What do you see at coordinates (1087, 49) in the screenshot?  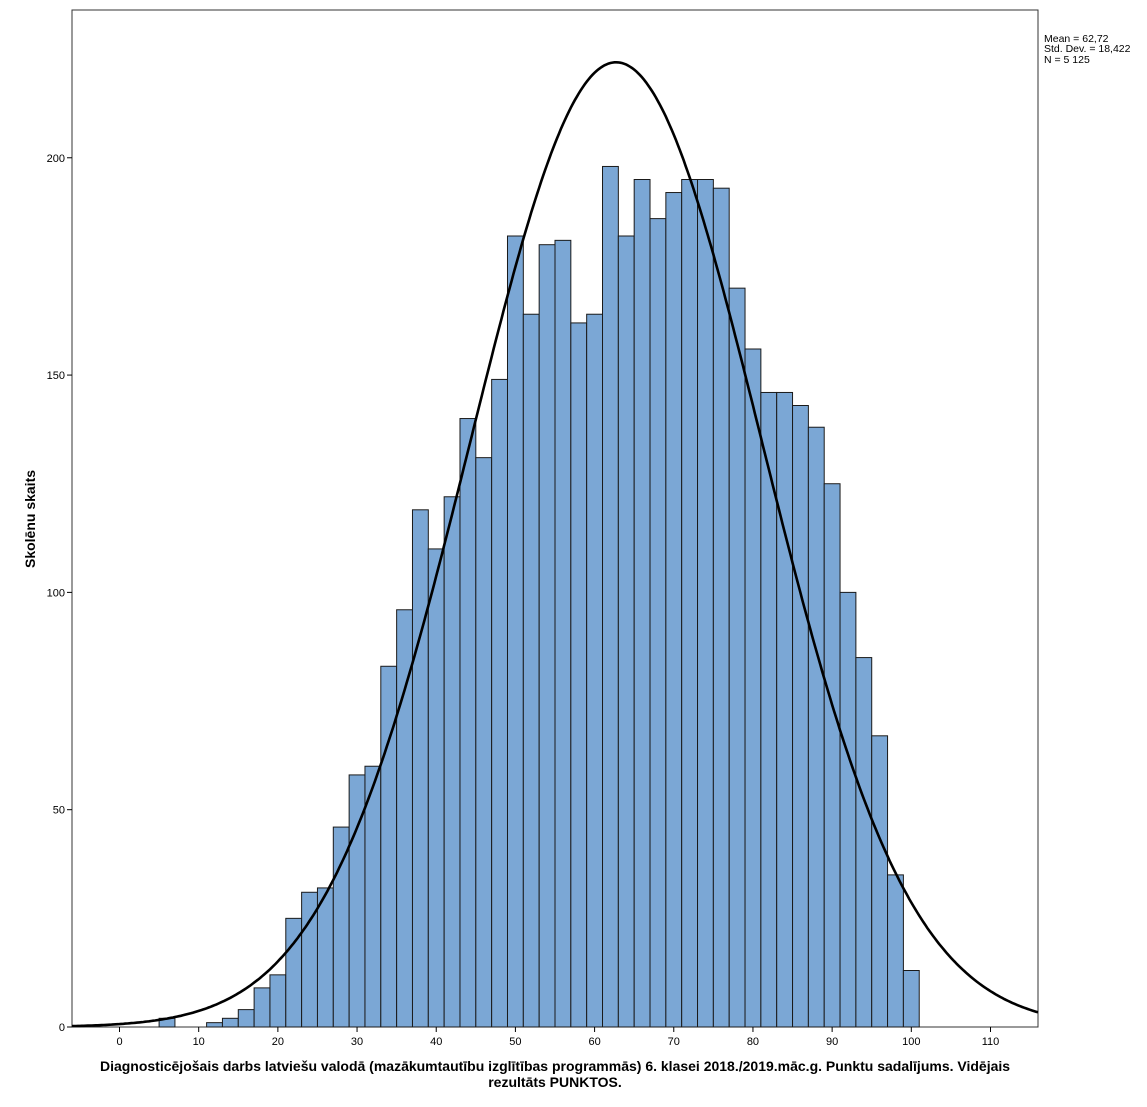 I see `stats-std: Std. Dev. = 18,422` at bounding box center [1087, 49].